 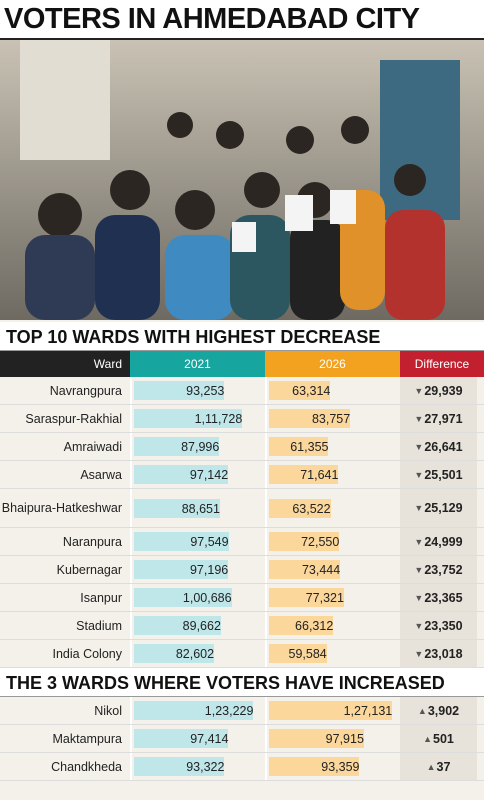 I want to click on difference-label: 26,641, so click(x=443, y=446).